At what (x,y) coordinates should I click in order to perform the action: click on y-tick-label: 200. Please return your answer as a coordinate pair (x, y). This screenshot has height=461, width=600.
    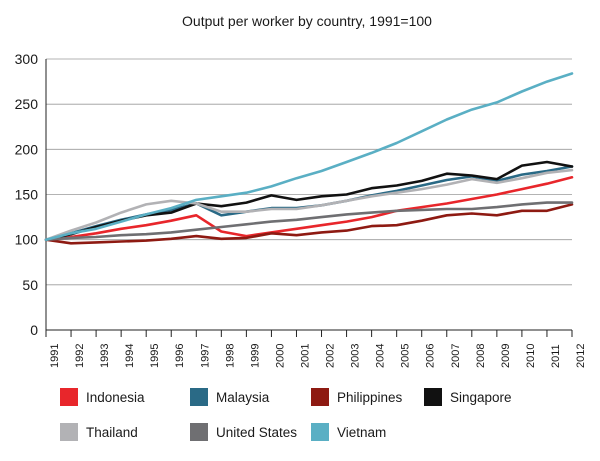
    Looking at the image, I should click on (27, 149).